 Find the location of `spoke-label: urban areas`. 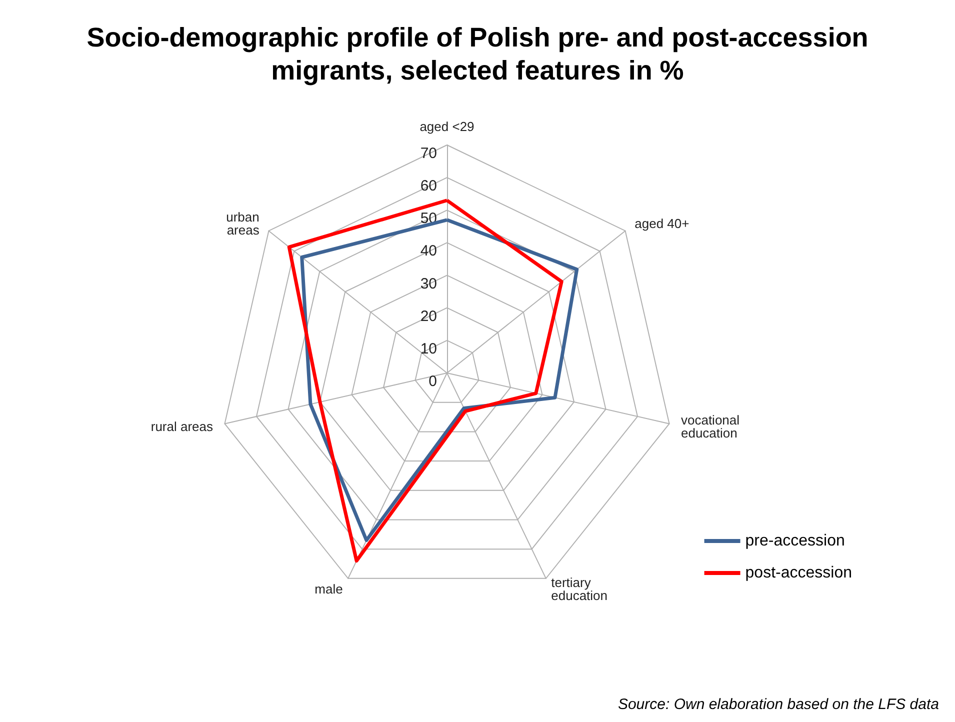

spoke-label: urban areas is located at coordinates (243, 223).